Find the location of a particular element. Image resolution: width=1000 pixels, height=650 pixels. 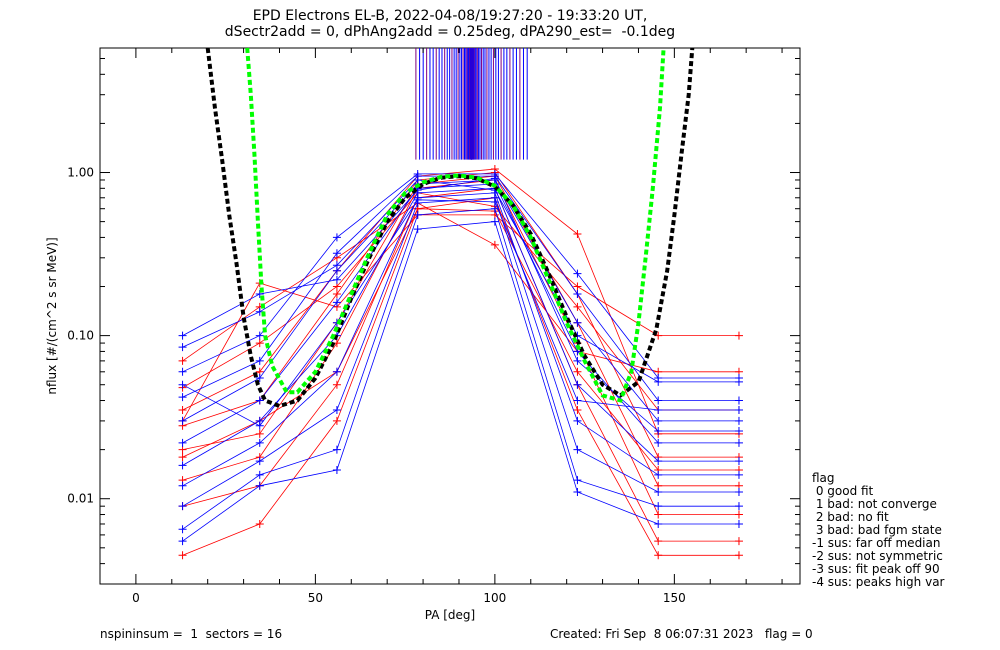

footer-left: nspininsum = 1 sectors = 16 is located at coordinates (191, 634).